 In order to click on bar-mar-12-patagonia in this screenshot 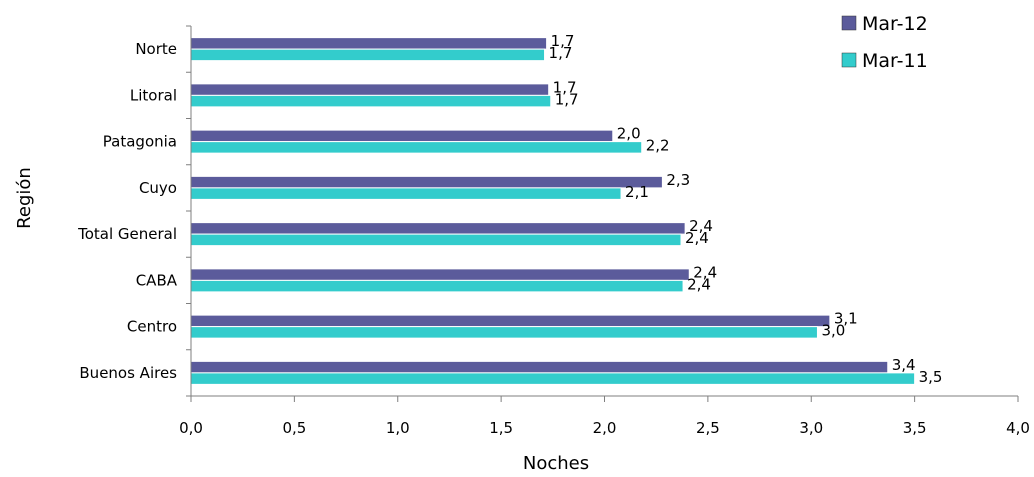, I will do `click(402, 136)`.